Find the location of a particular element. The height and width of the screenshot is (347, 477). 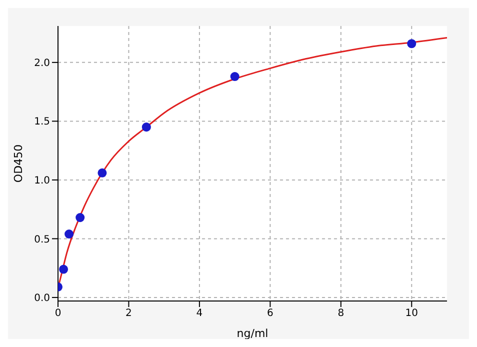

y-tick-label: 1.0 is located at coordinates (42, 181).